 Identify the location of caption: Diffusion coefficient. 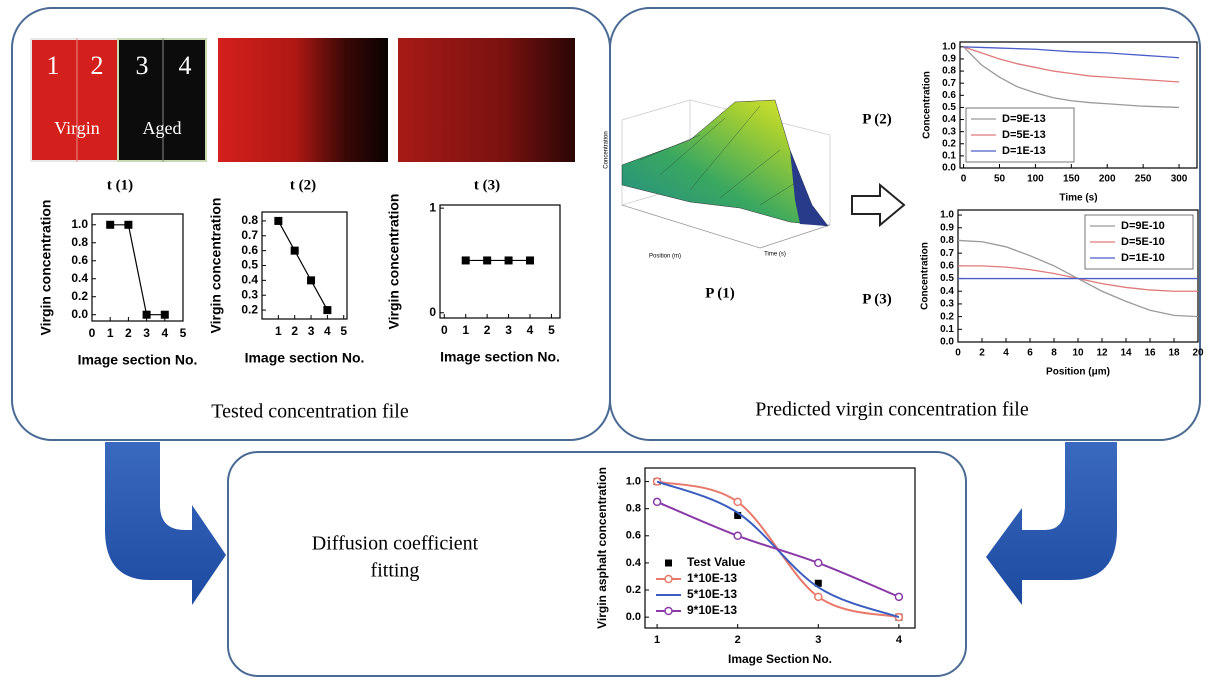
(395, 544).